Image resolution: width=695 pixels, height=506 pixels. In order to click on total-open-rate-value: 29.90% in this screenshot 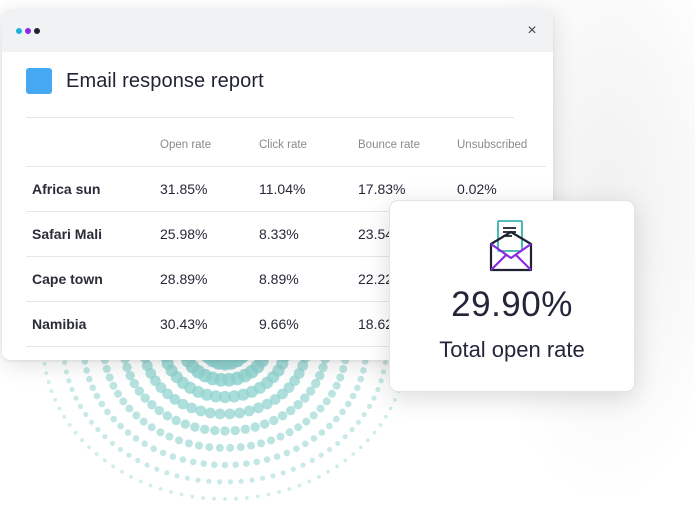, I will do `click(512, 304)`.